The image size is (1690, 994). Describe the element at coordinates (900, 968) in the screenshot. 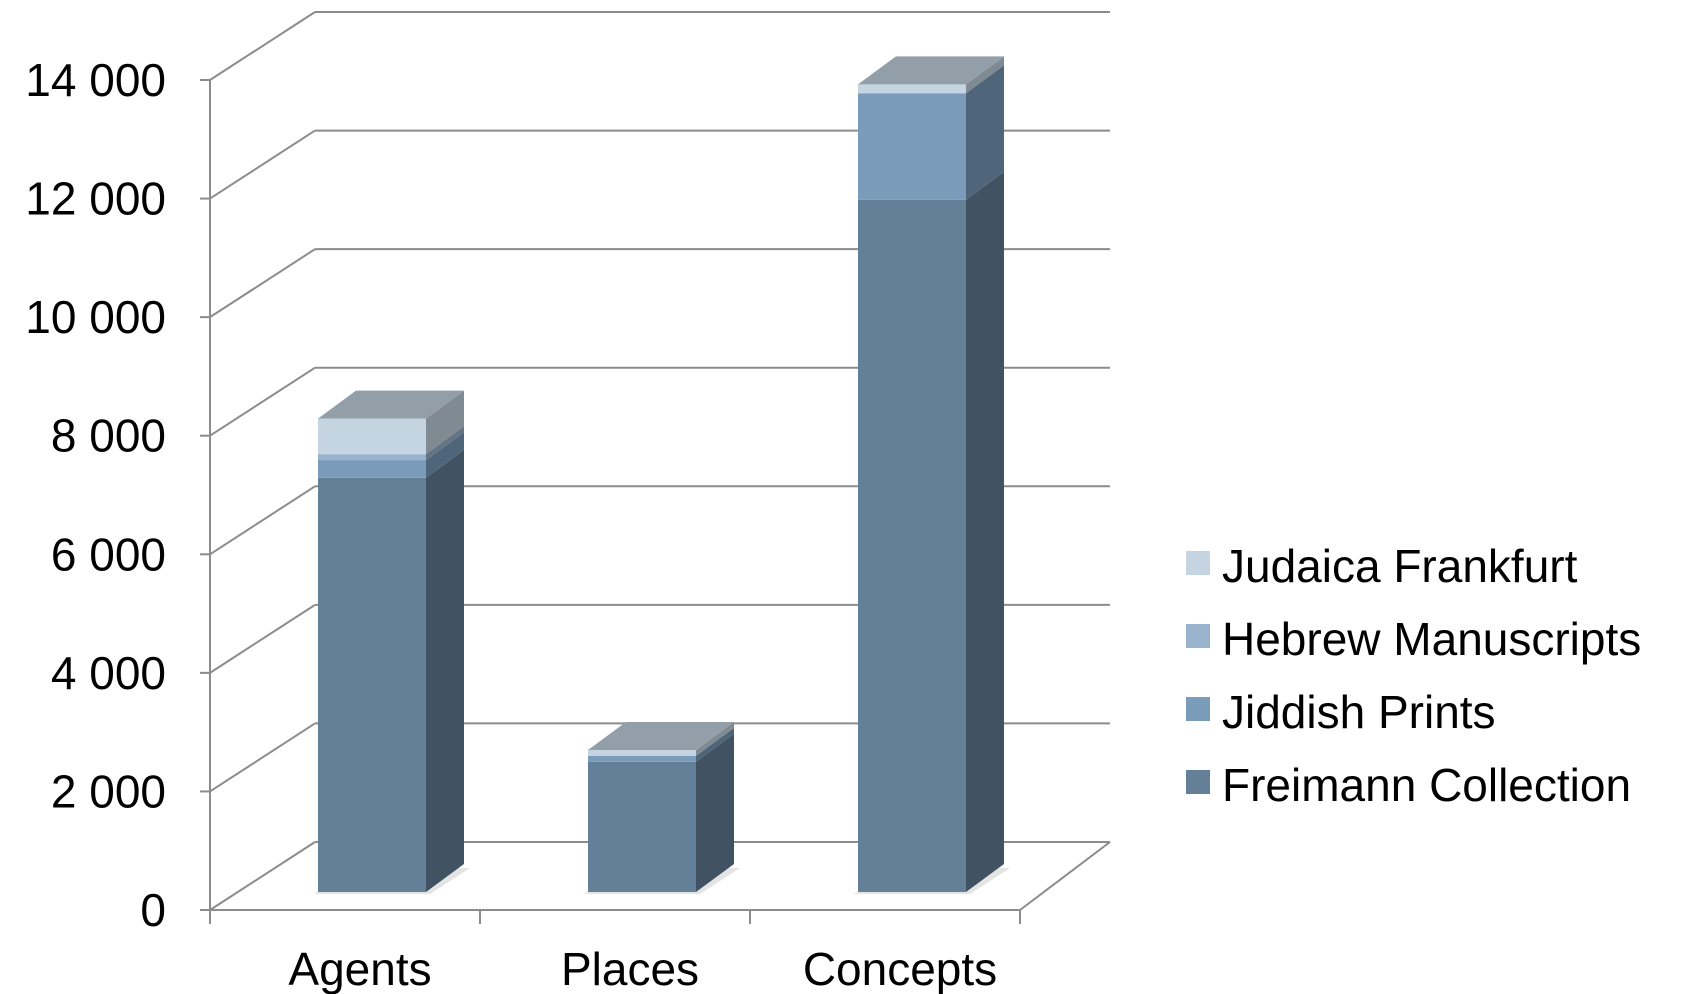

I see `x-category-label: Concepts` at that location.